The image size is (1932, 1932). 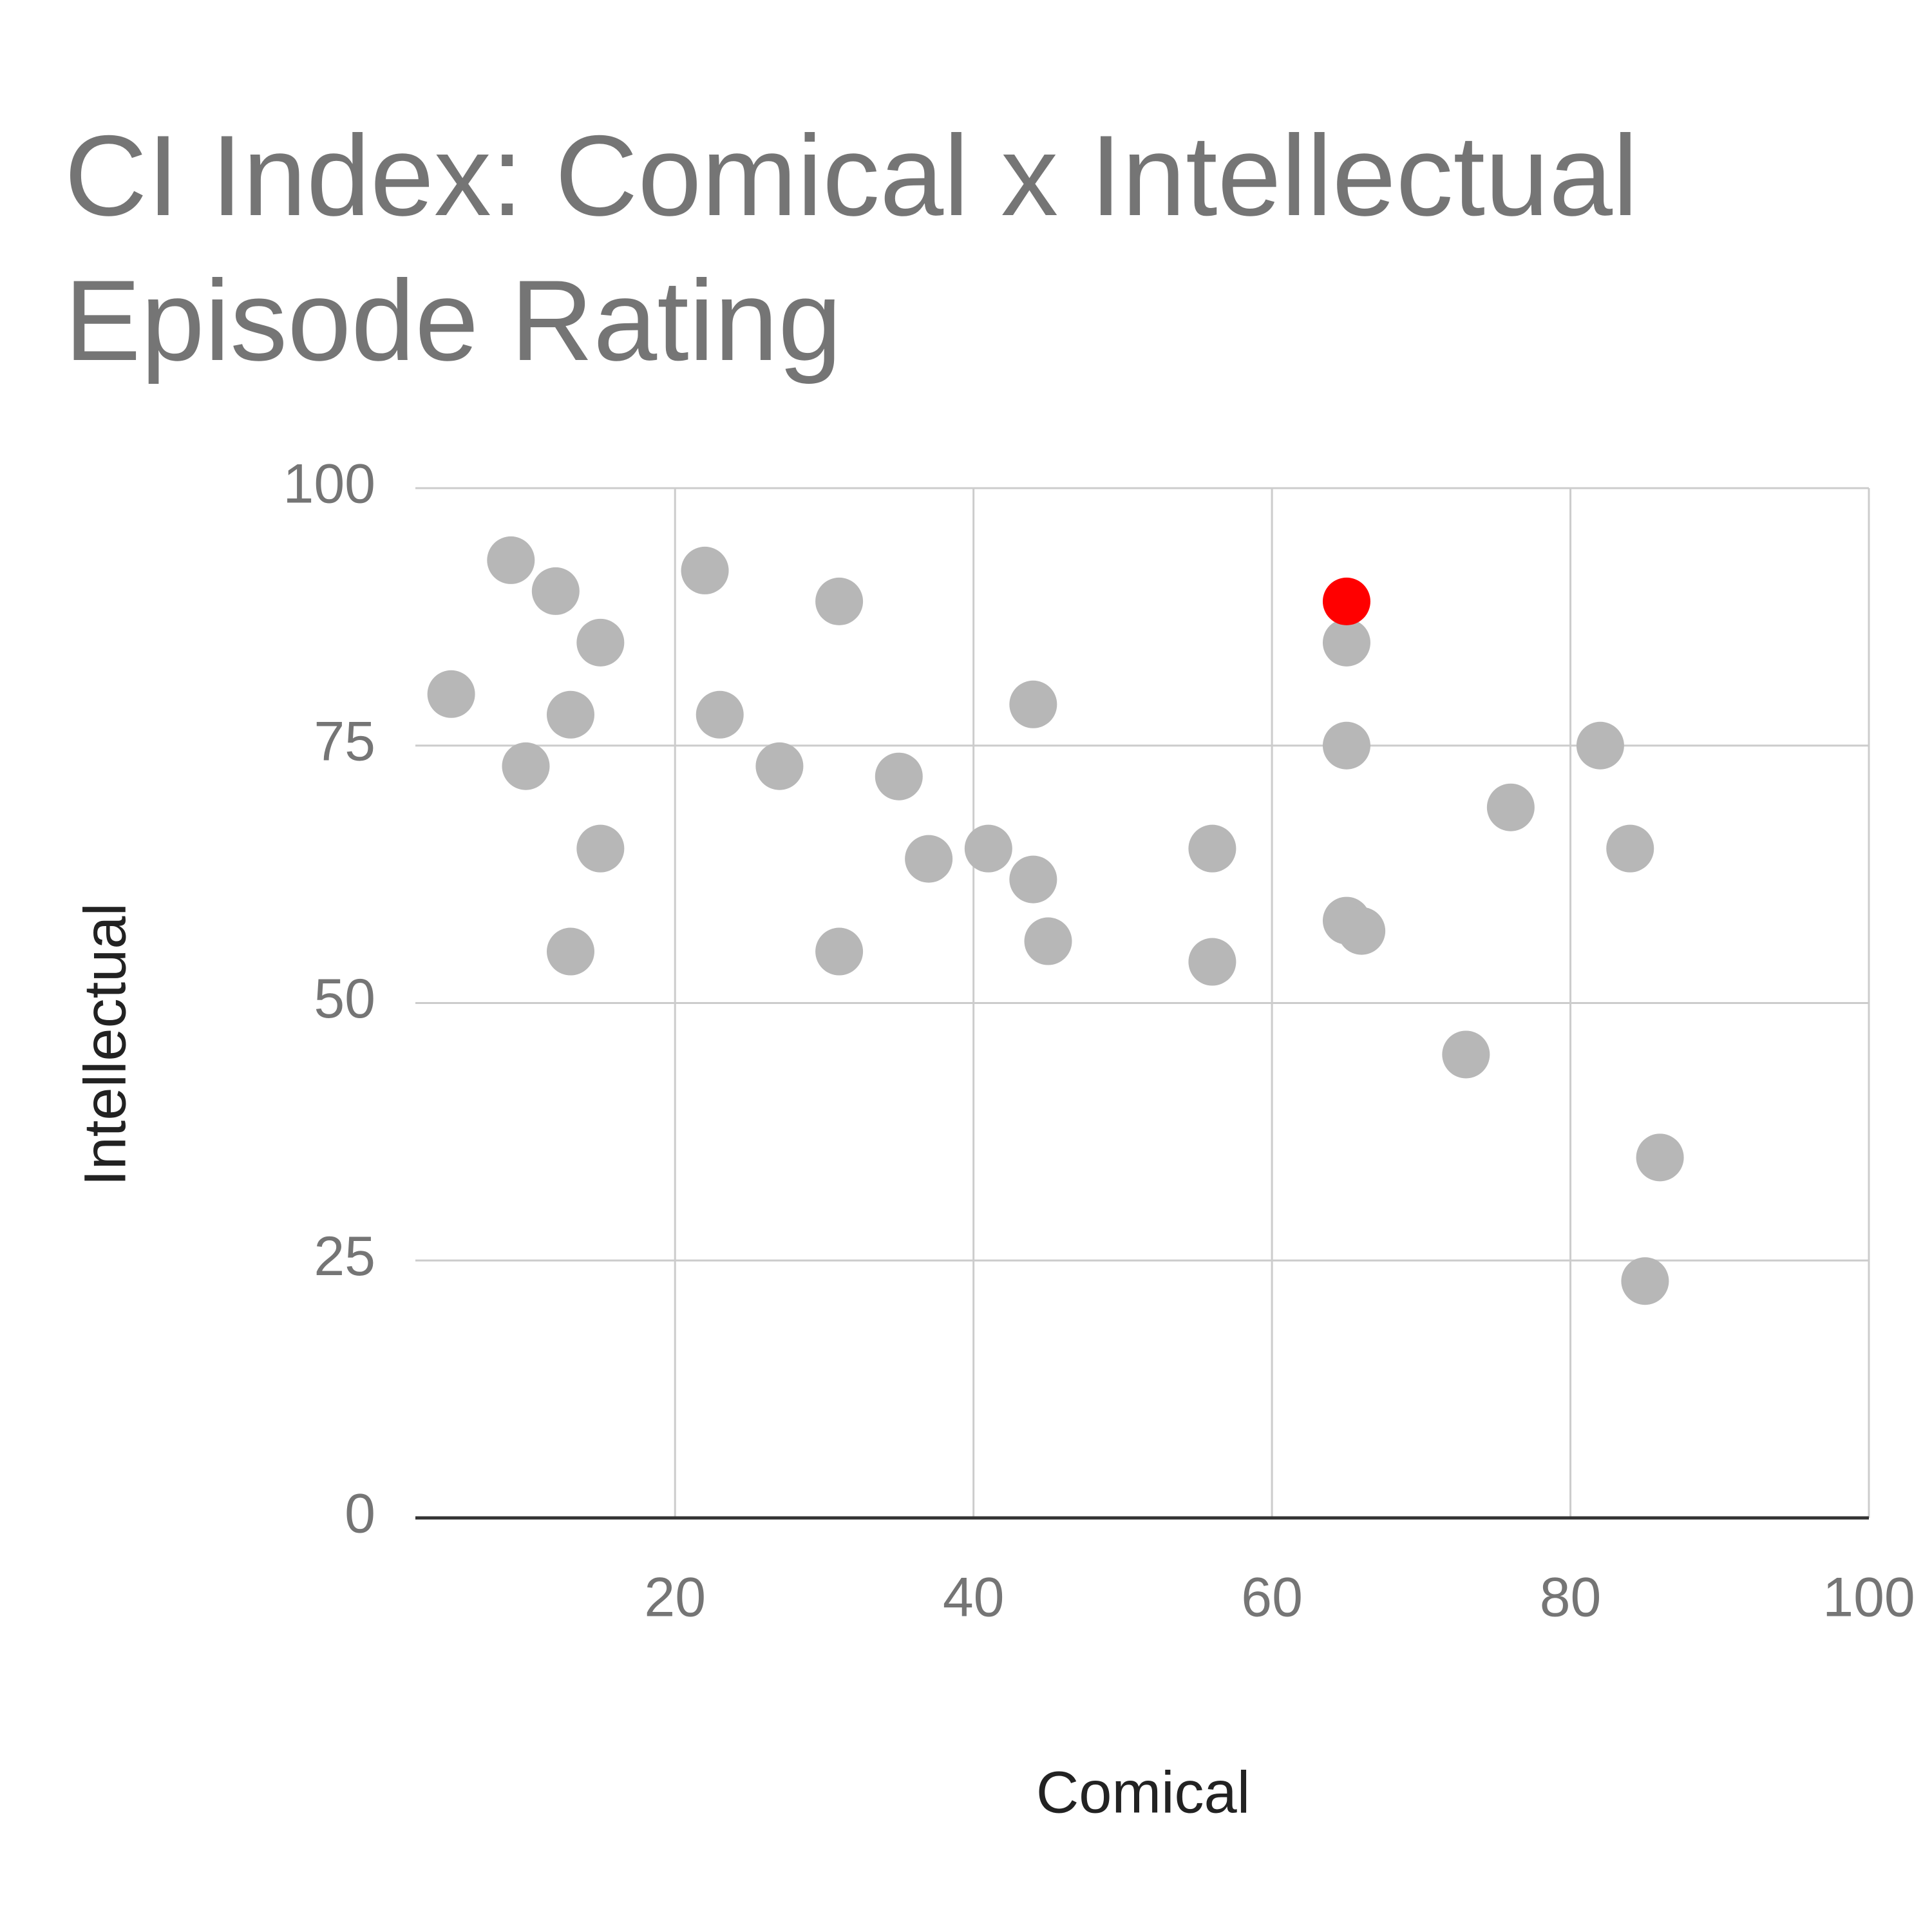 What do you see at coordinates (974, 1598) in the screenshot?
I see `x-tick-label: 40` at bounding box center [974, 1598].